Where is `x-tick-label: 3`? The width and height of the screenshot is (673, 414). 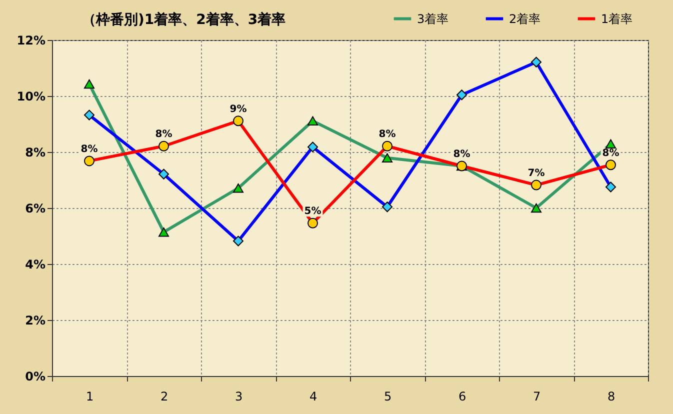
x-tick-label: 3 is located at coordinates (238, 397).